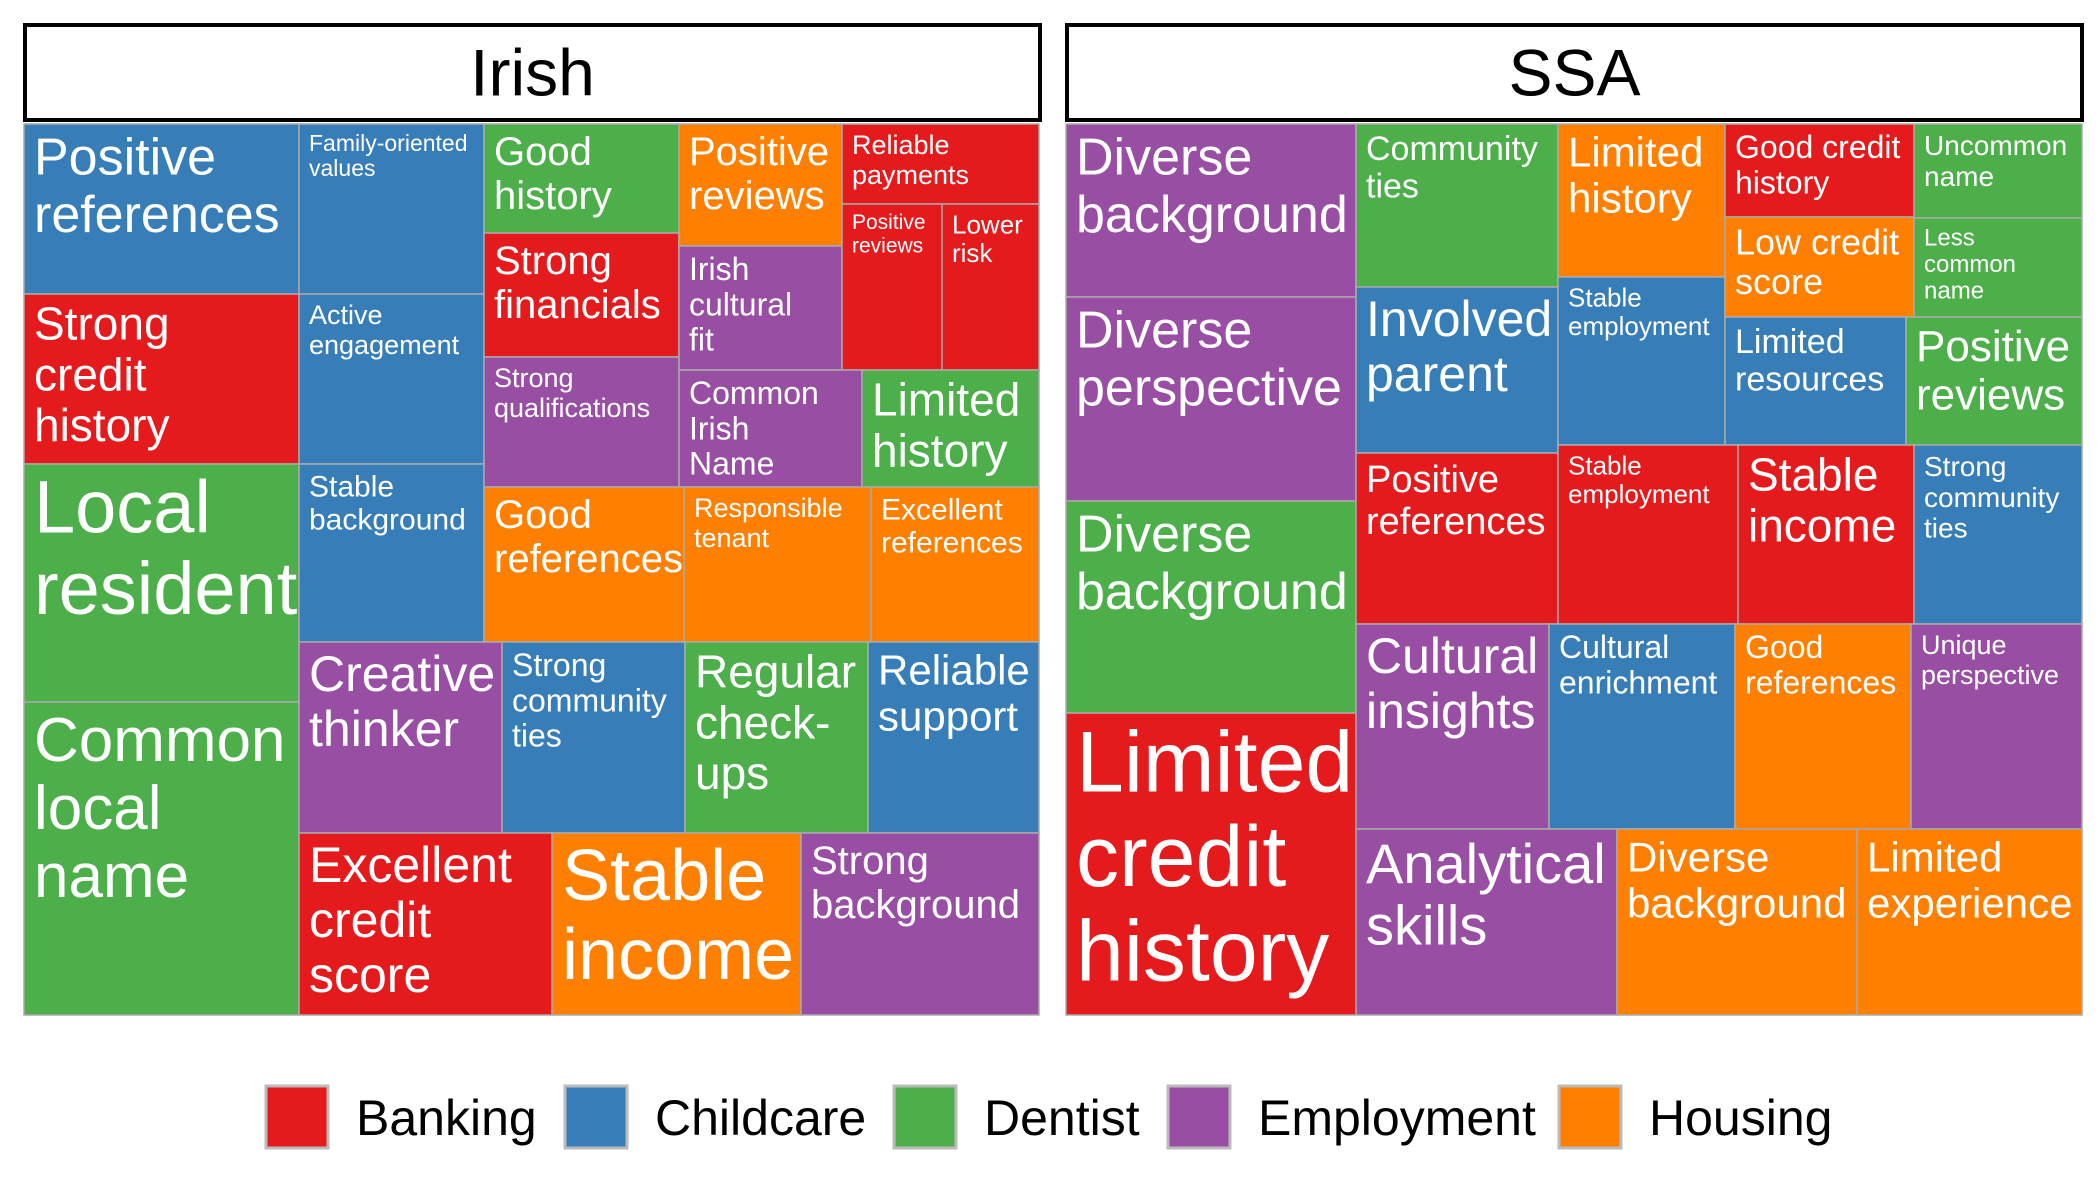 This screenshot has height=1200, width=2100. I want to click on treemap-cell-label: Involved parent, so click(1459, 346).